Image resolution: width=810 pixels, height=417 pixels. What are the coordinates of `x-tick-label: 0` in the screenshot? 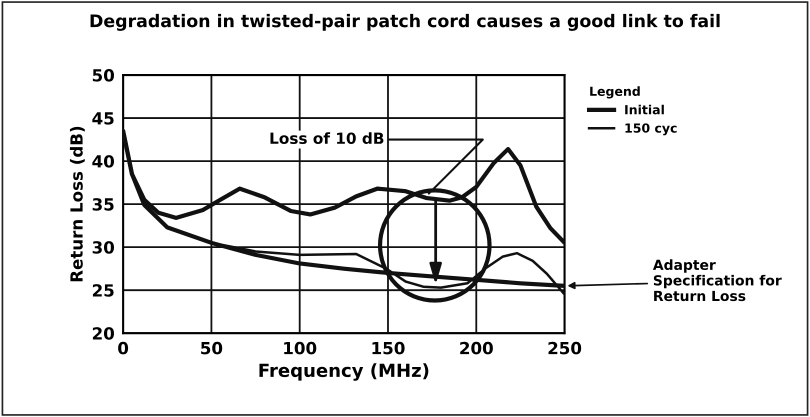 It's located at (123, 348).